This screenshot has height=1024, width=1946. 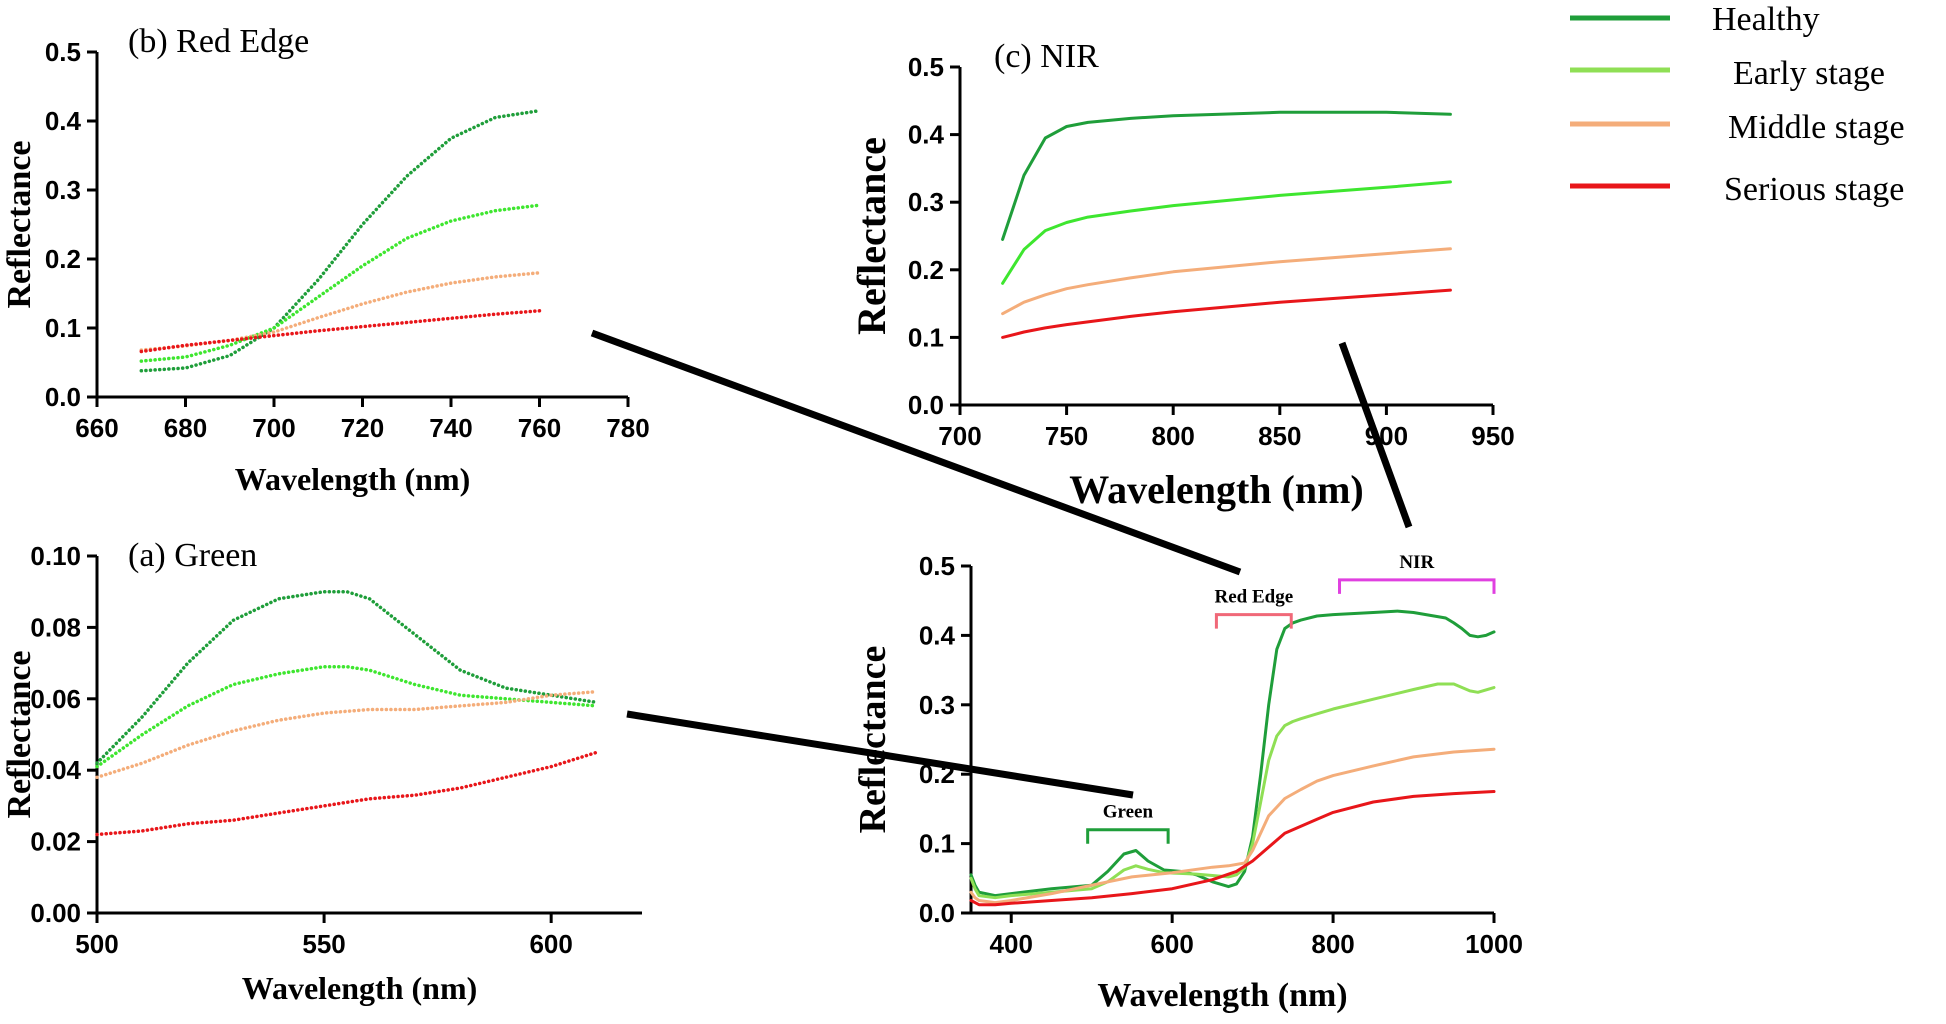 I want to click on y-tick-label: 0.02, so click(x=55, y=842).